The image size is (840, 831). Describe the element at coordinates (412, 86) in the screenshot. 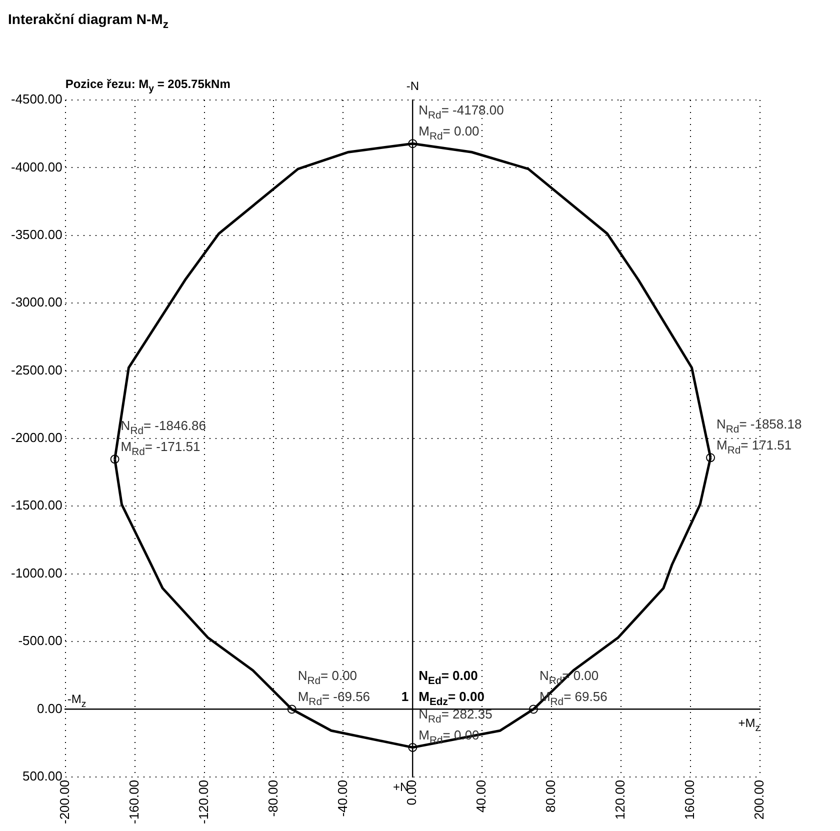

I see `y-axis-title: -N` at that location.